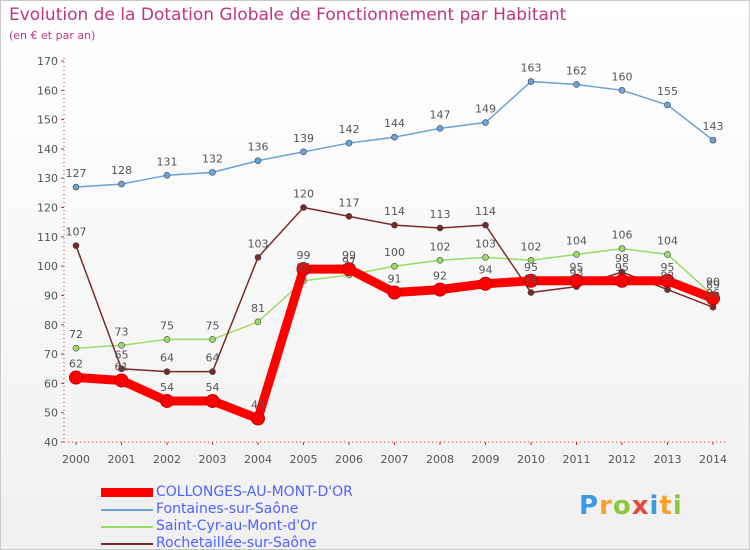 The height and width of the screenshot is (550, 750). Describe the element at coordinates (713, 126) in the screenshot. I see `data-label-fontaines: 143` at that location.